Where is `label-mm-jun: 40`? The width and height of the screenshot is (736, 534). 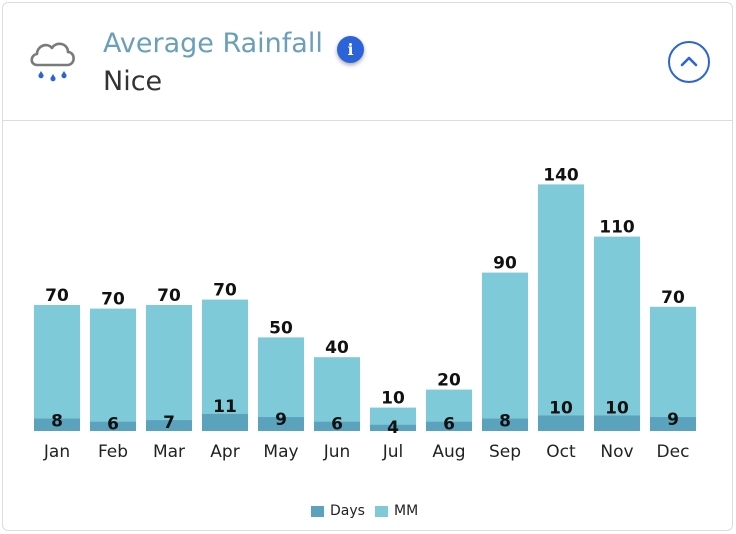
label-mm-jun: 40 is located at coordinates (337, 348).